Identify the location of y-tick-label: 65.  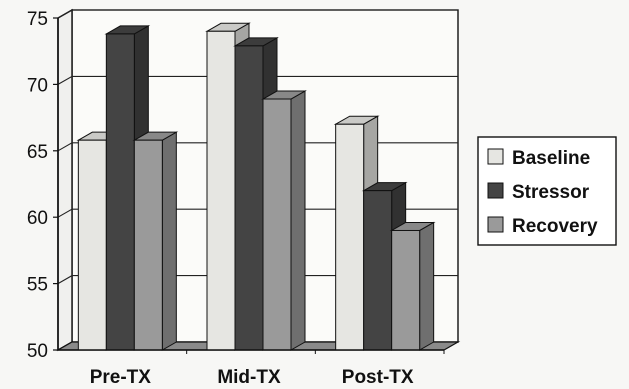
(37, 152).